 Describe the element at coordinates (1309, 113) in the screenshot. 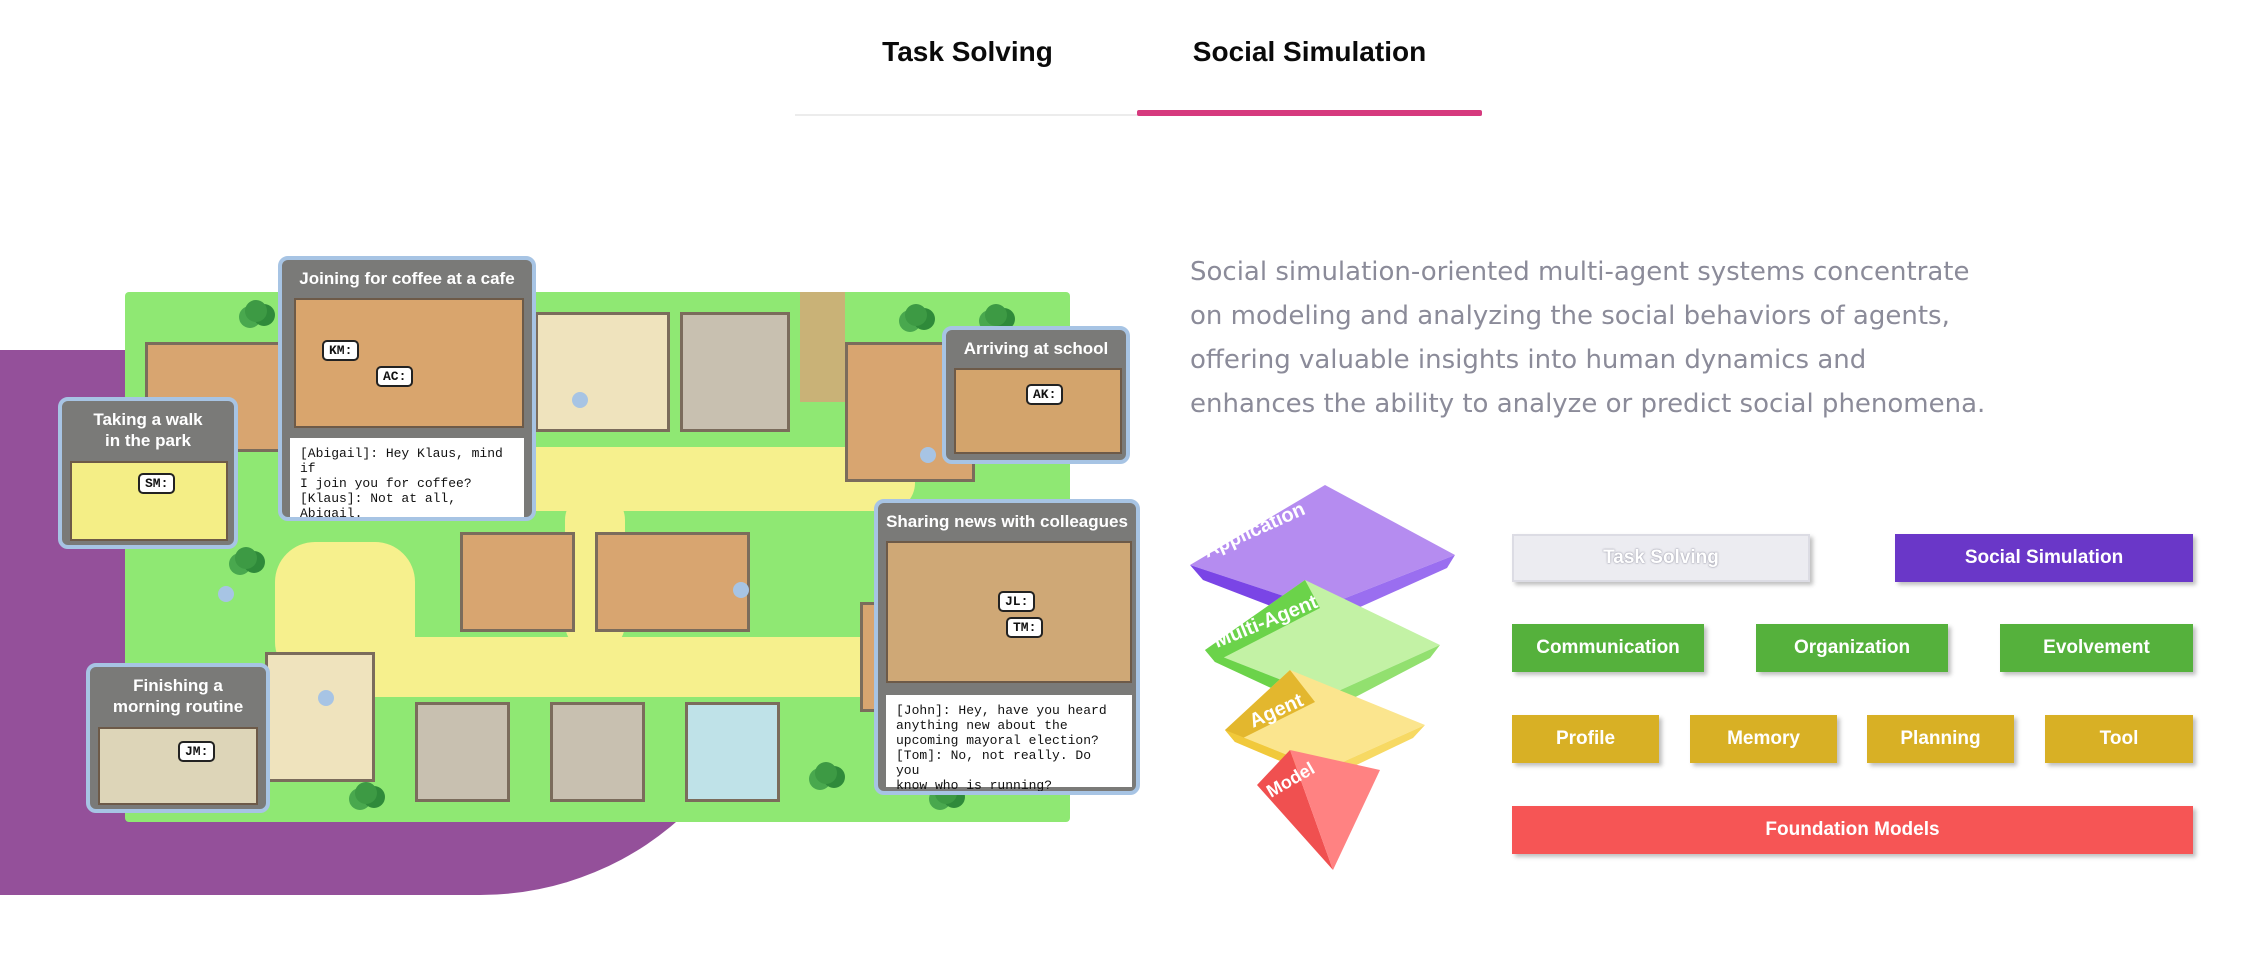

I see `active-tab-indicator` at that location.